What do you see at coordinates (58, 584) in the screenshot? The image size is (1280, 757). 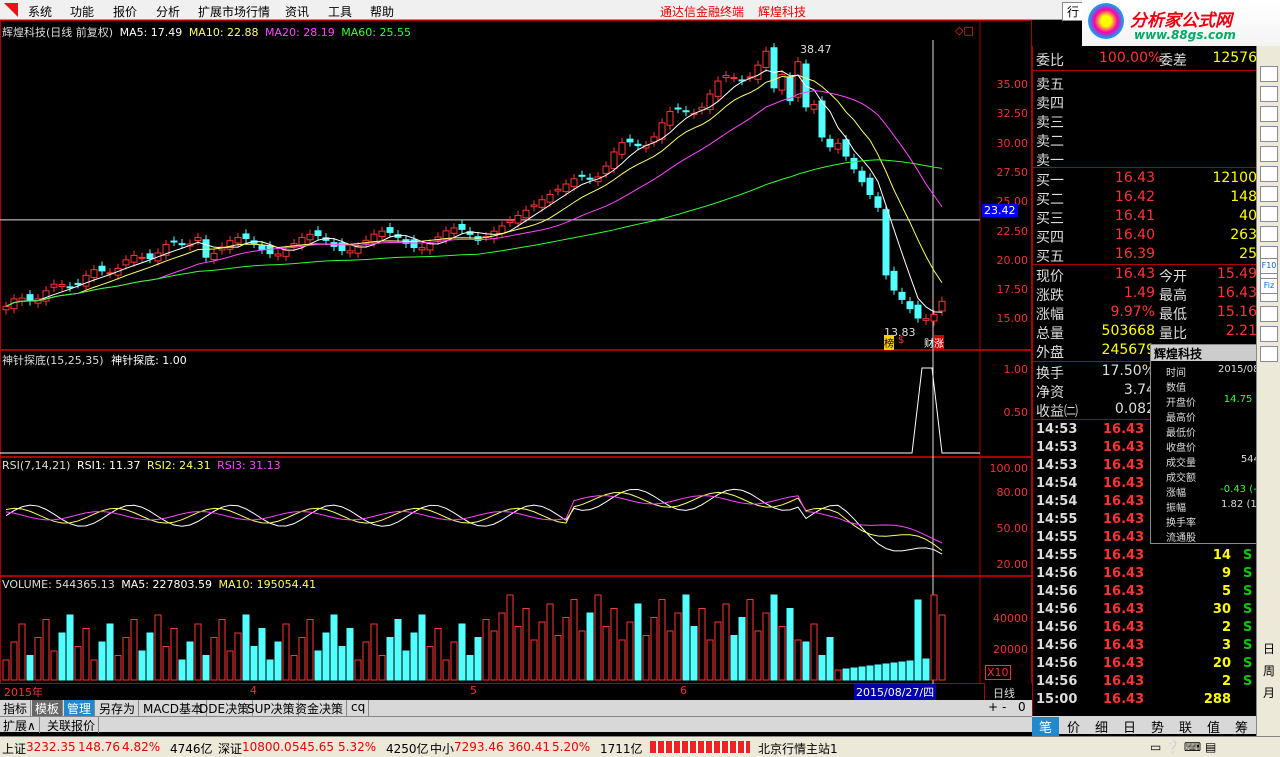 I see `vol-label: VOLUME: 544365.13` at bounding box center [58, 584].